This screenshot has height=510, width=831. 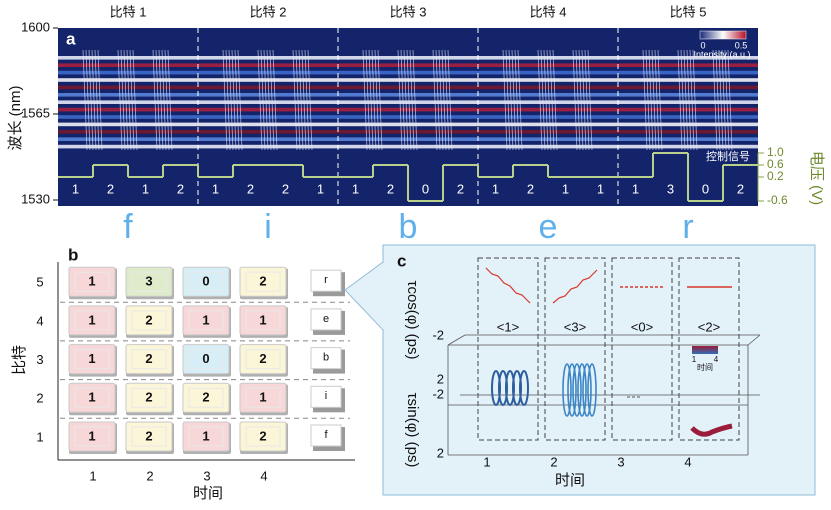 I want to click on x-axis-title: 时间, so click(x=208, y=493).